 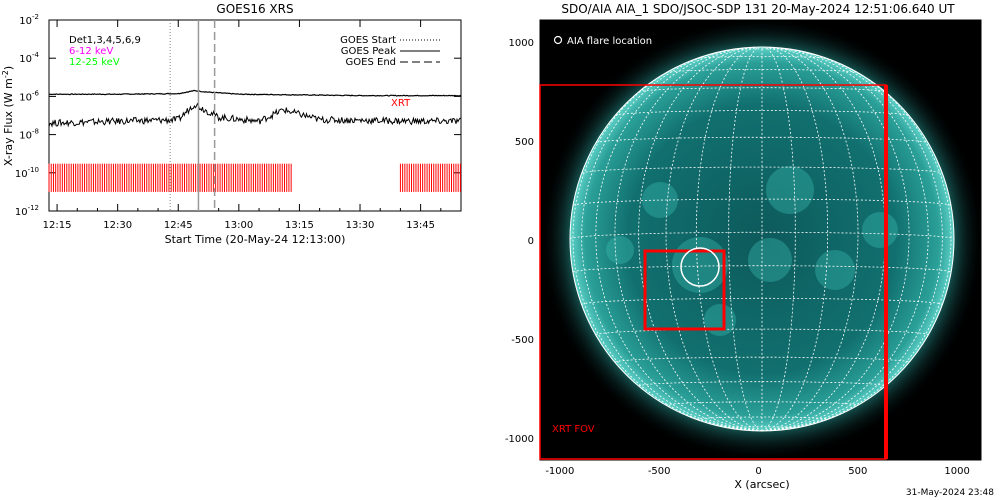 What do you see at coordinates (255, 239) in the screenshot?
I see `goes-x-axis-label: Start Time (20-May-24 12:13:00)` at bounding box center [255, 239].